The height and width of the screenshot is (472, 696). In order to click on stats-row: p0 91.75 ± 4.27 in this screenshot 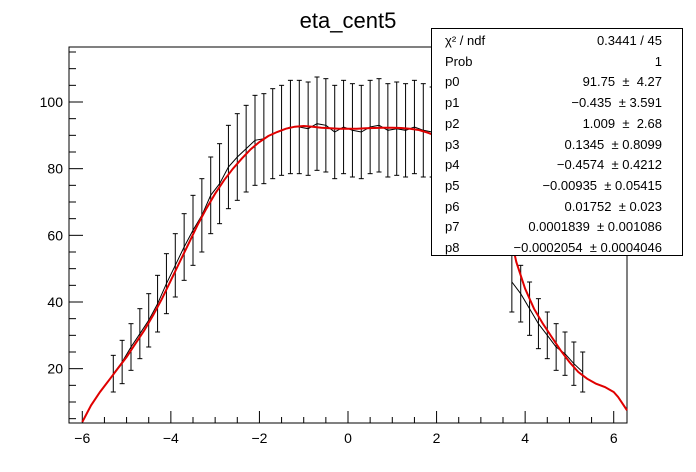, I will do `click(557, 81)`.